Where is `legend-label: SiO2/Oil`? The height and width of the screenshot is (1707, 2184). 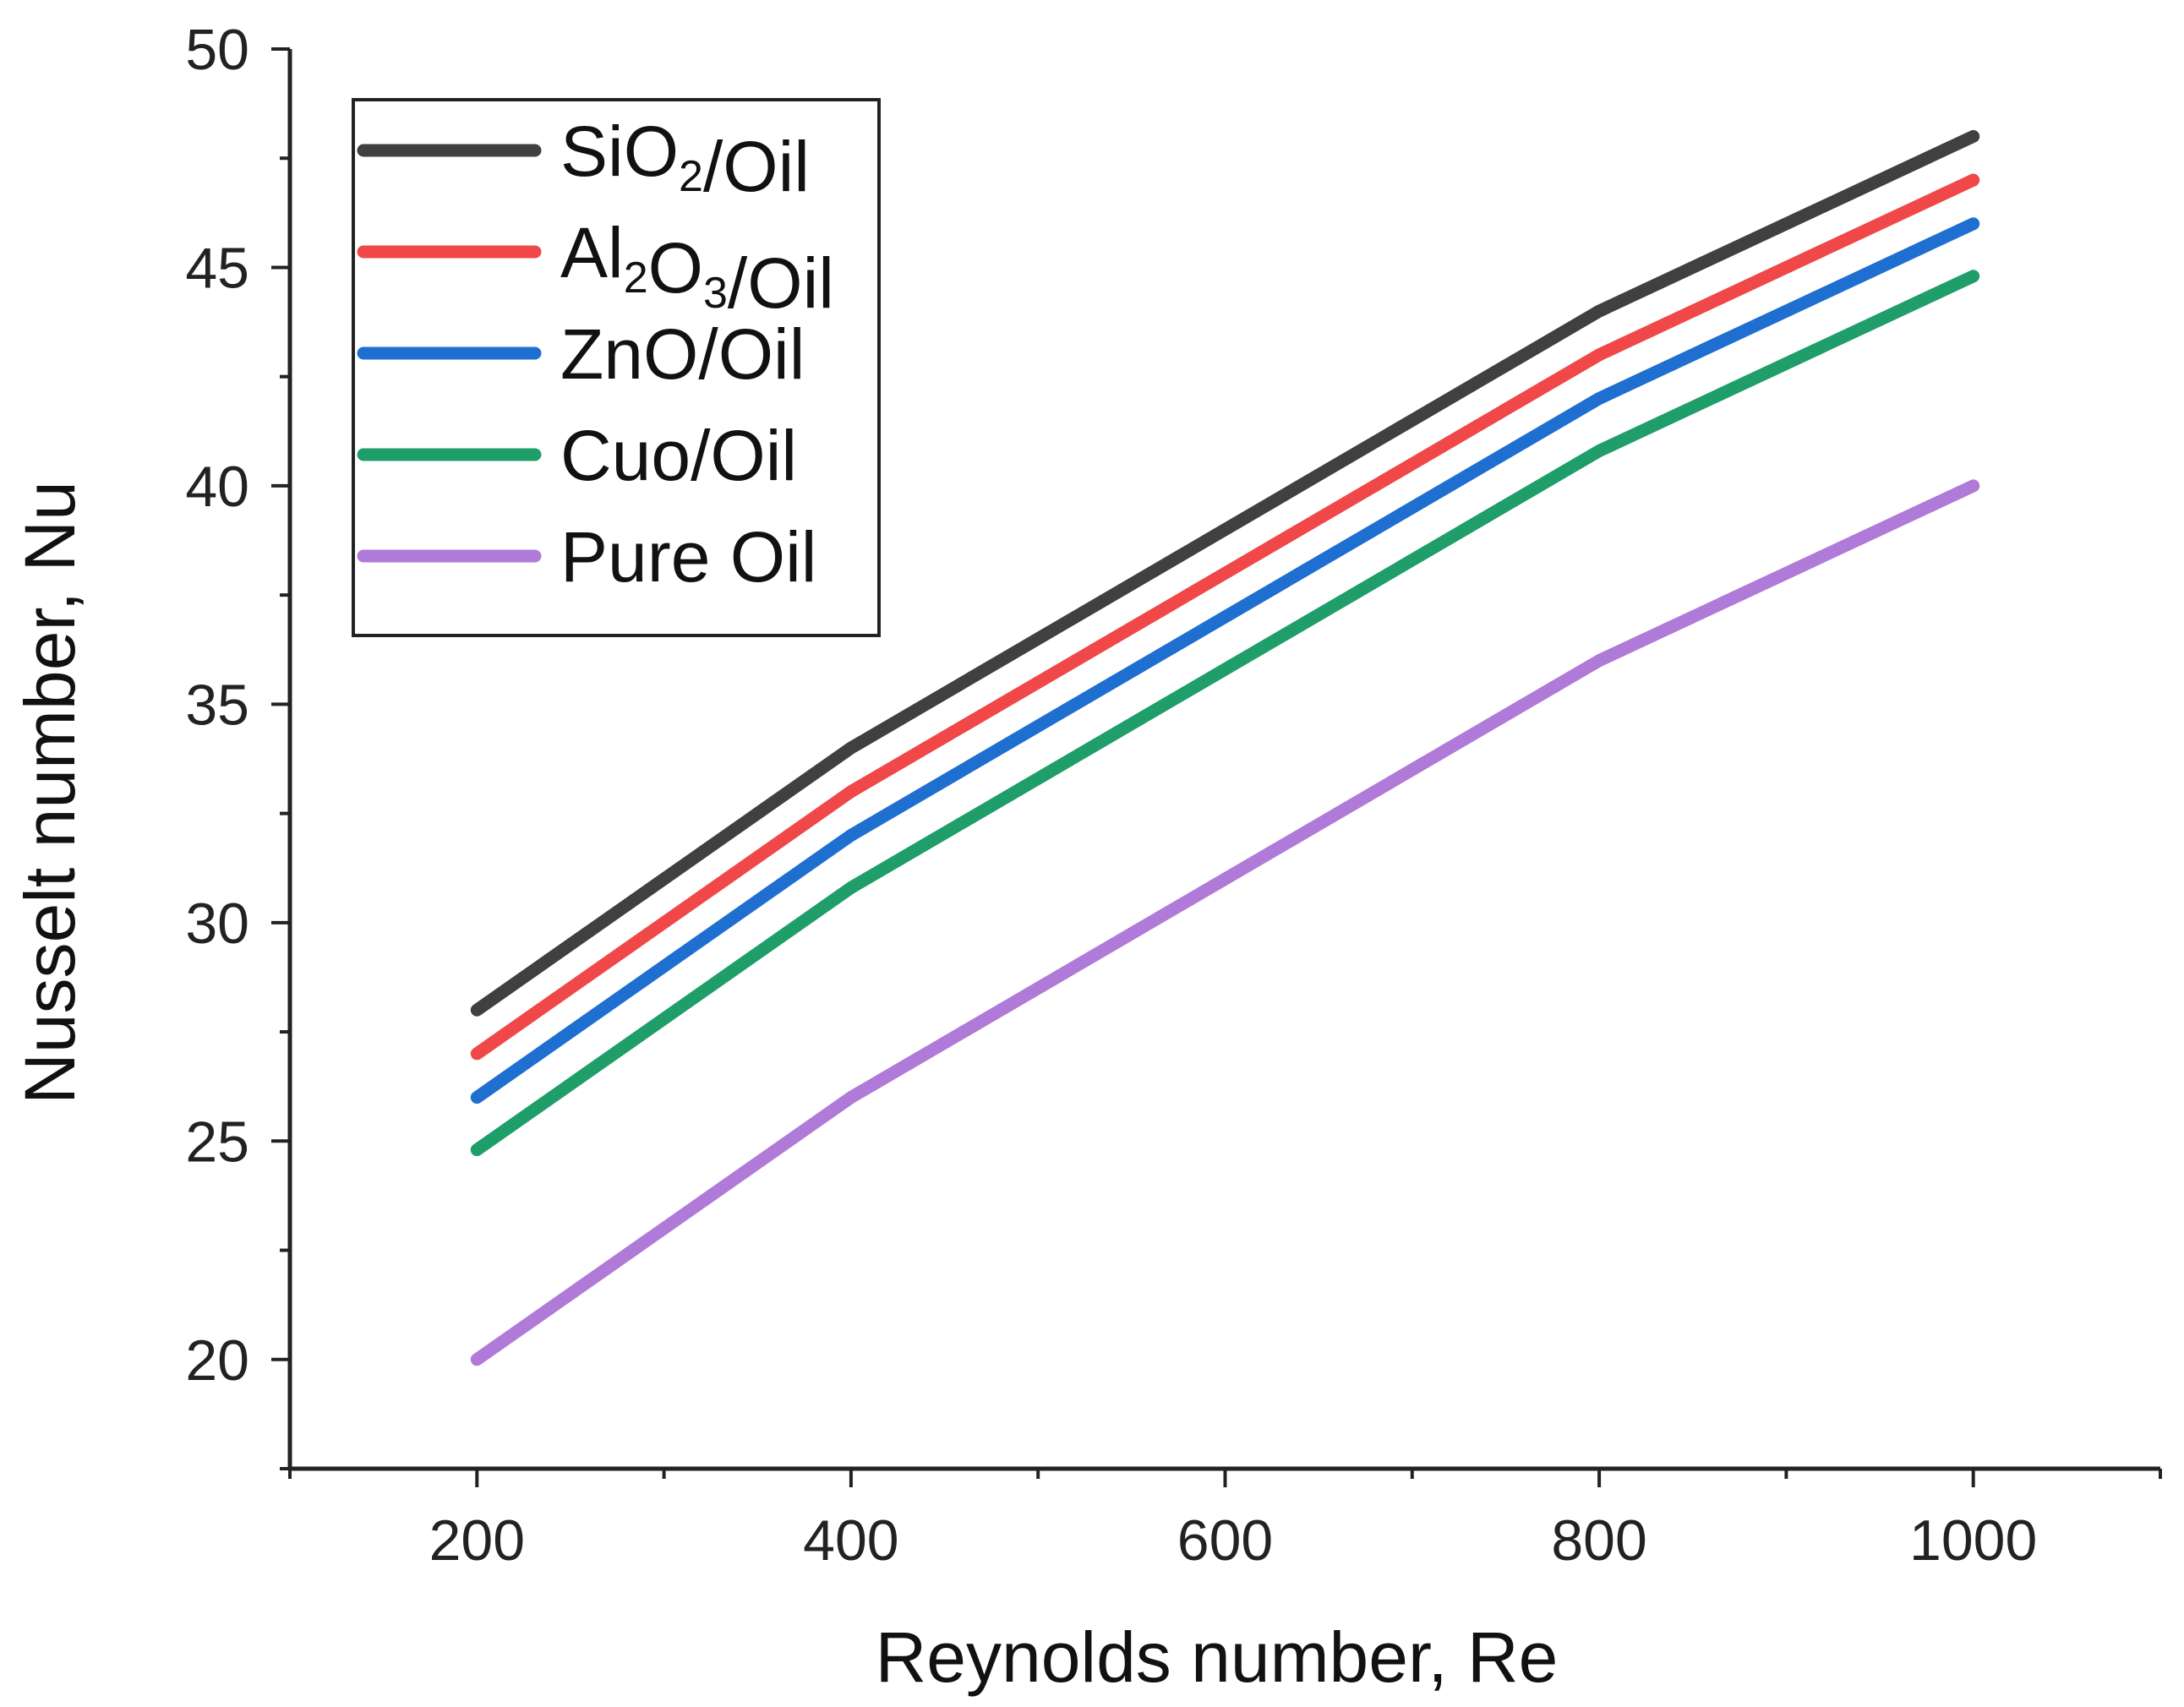
legend-label: SiO2/Oil is located at coordinates (685, 159).